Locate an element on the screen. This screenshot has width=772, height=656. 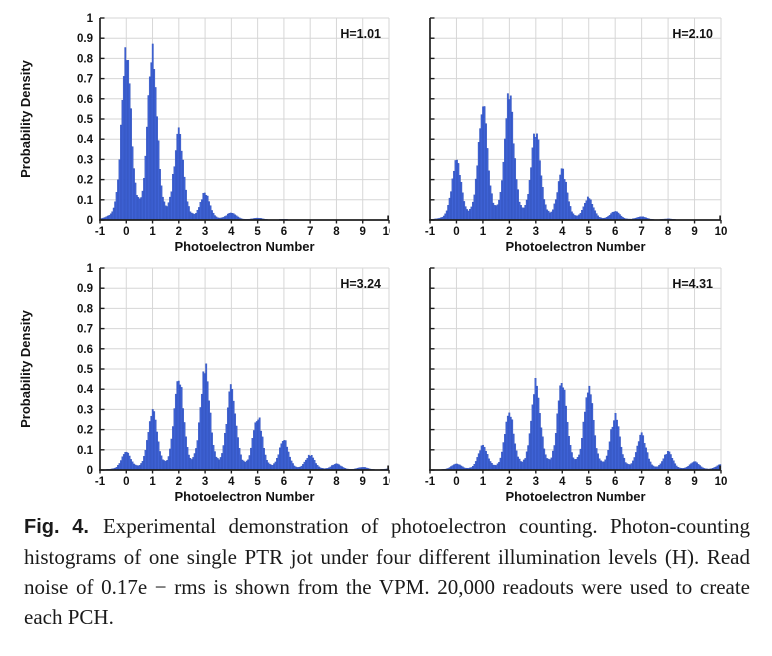
caption-label: Fig. 4. is located at coordinates (56, 527).